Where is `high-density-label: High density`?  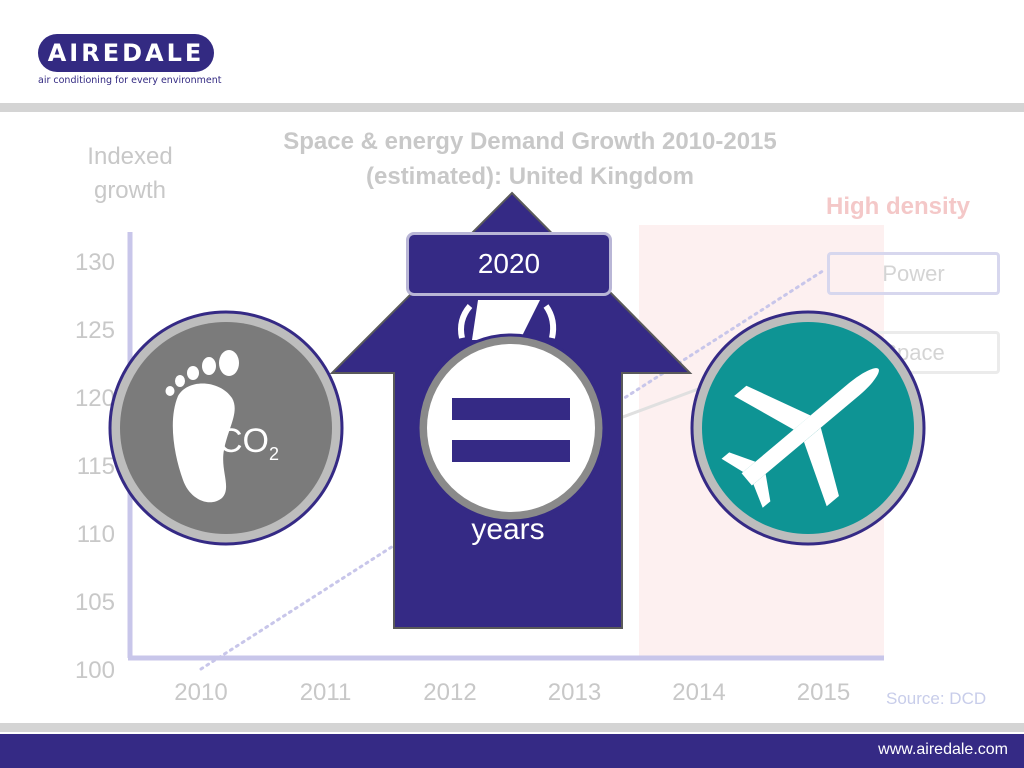 high-density-label: High density is located at coordinates (898, 206).